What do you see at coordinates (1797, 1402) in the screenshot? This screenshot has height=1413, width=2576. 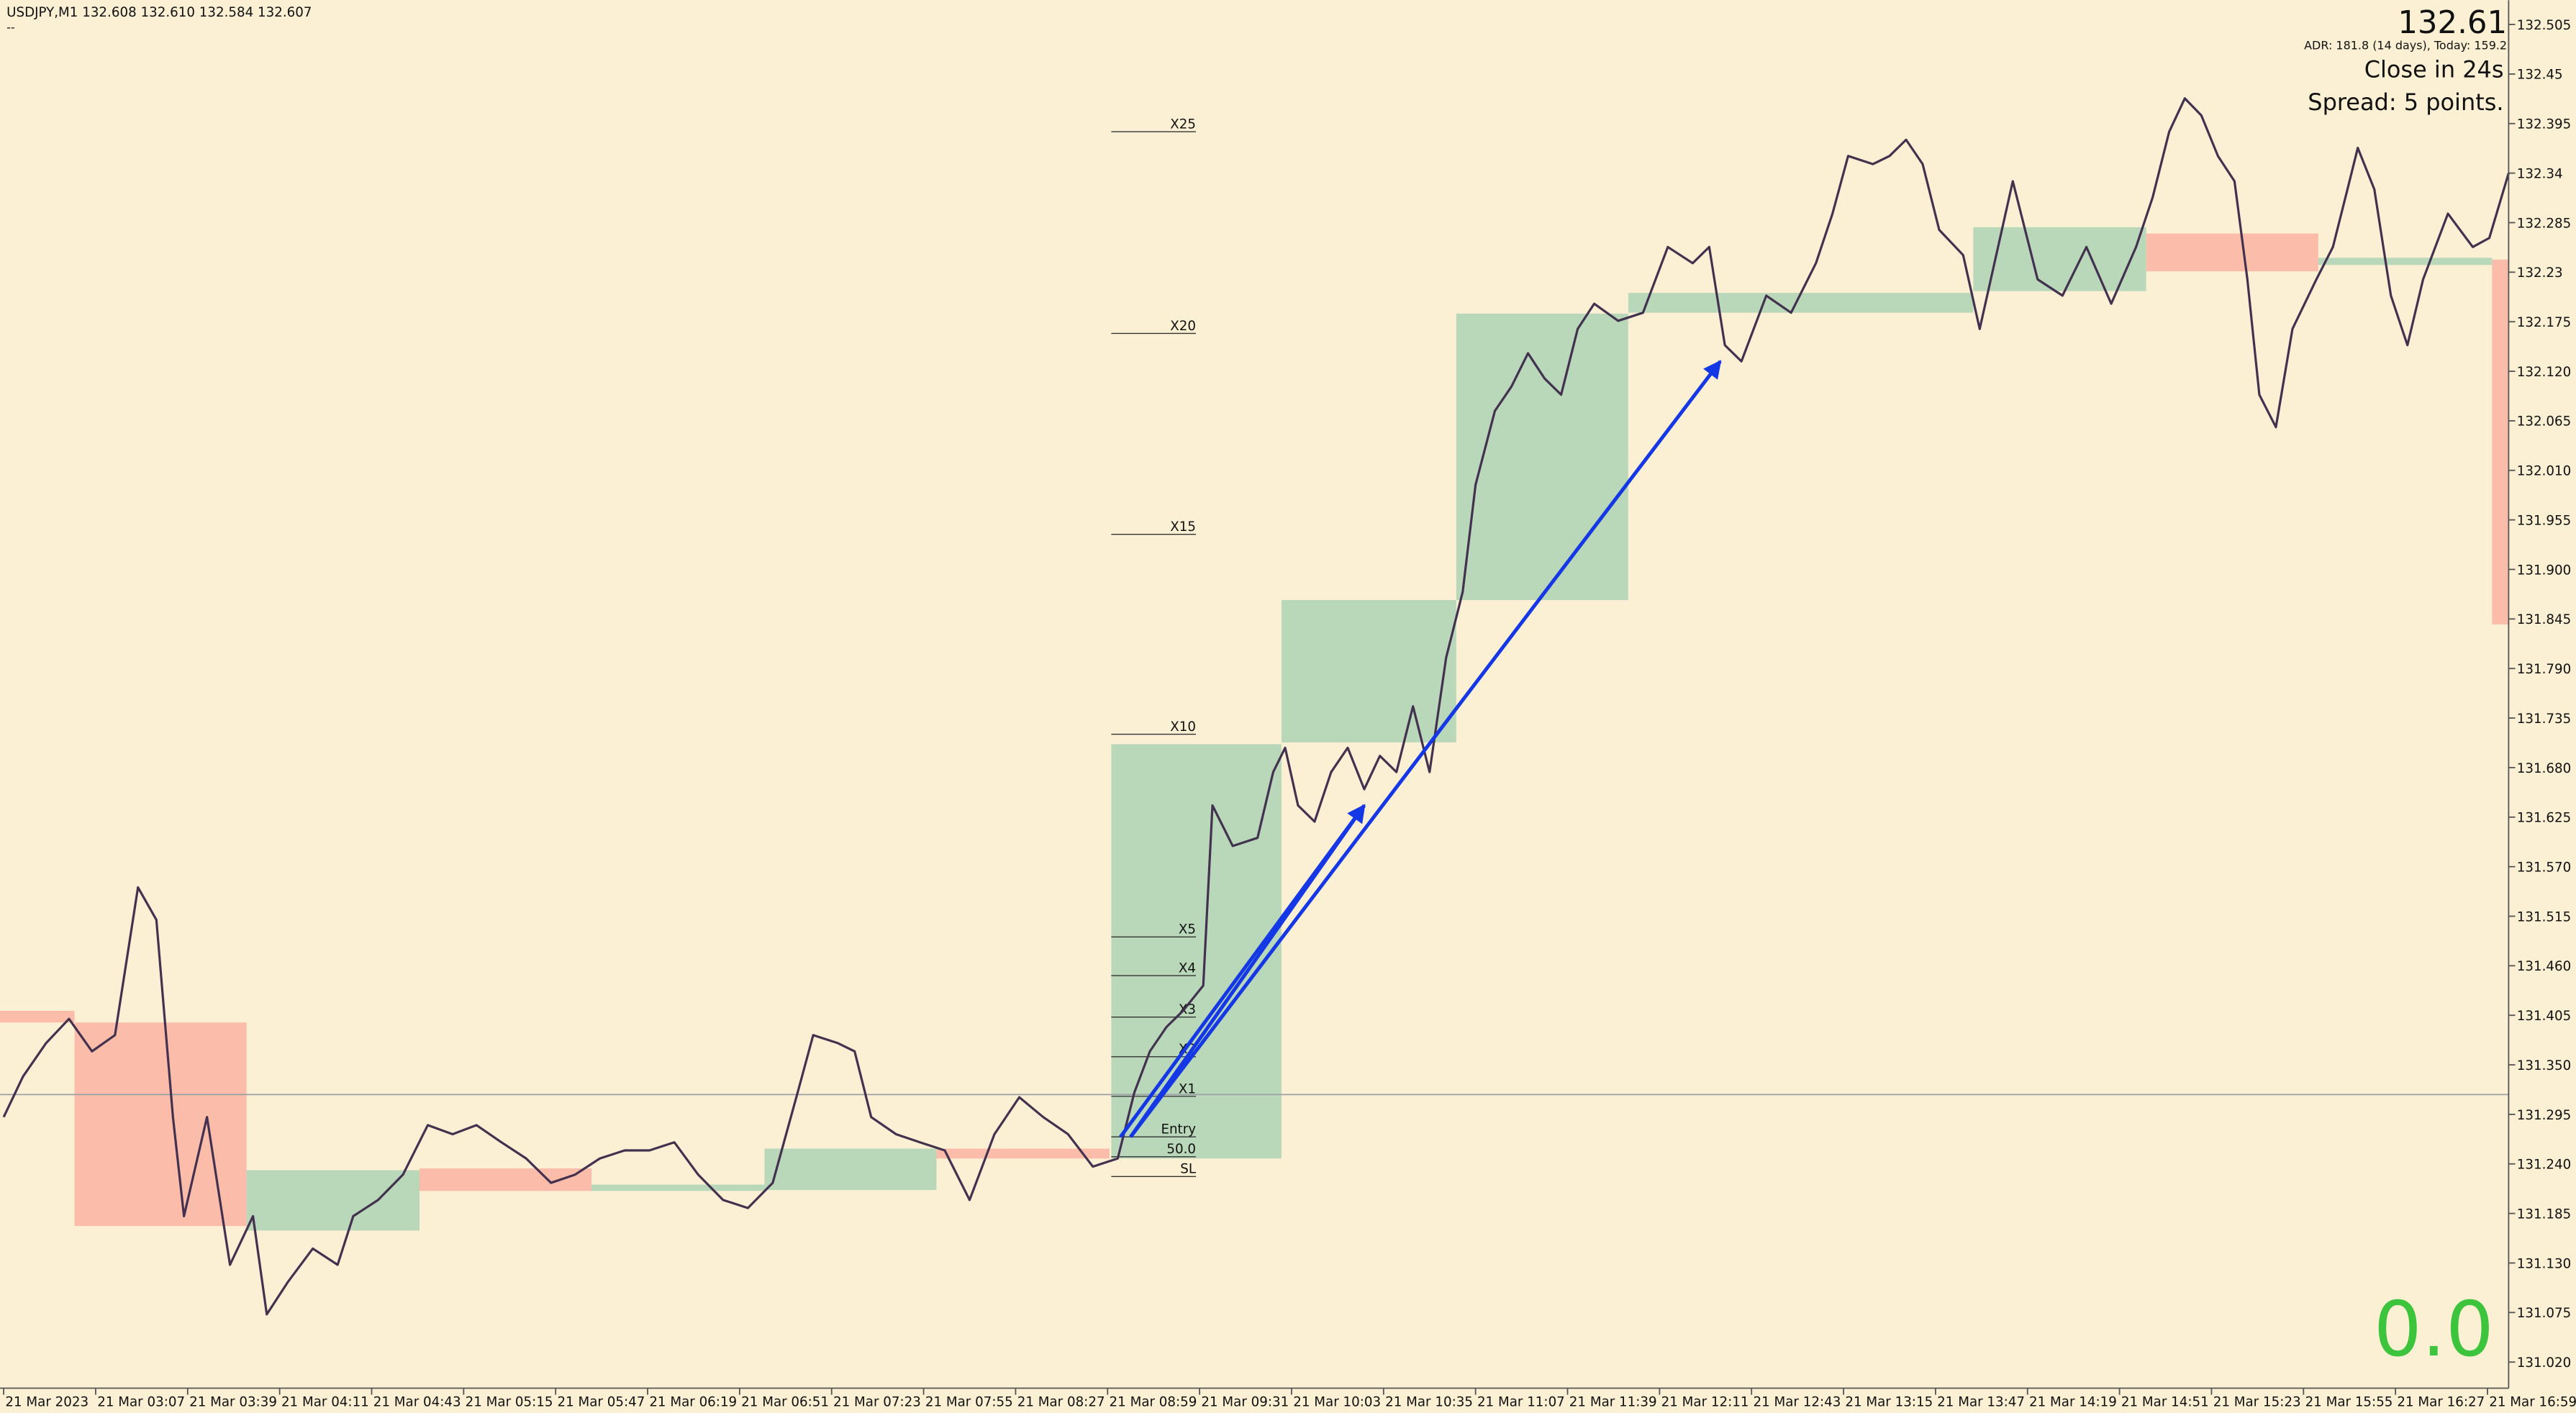 I see `x-tick-label: 21 Mar 12:43` at bounding box center [1797, 1402].